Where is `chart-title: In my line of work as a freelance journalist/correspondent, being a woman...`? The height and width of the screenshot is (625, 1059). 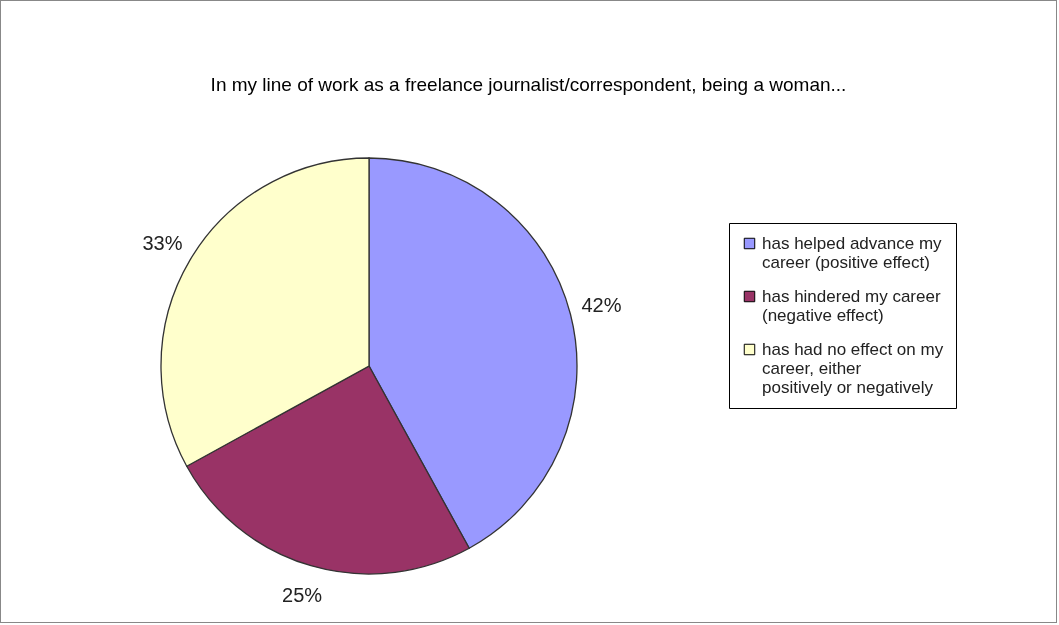 chart-title: In my line of work as a freelance journalist/correspondent, being a woman... is located at coordinates (528, 84).